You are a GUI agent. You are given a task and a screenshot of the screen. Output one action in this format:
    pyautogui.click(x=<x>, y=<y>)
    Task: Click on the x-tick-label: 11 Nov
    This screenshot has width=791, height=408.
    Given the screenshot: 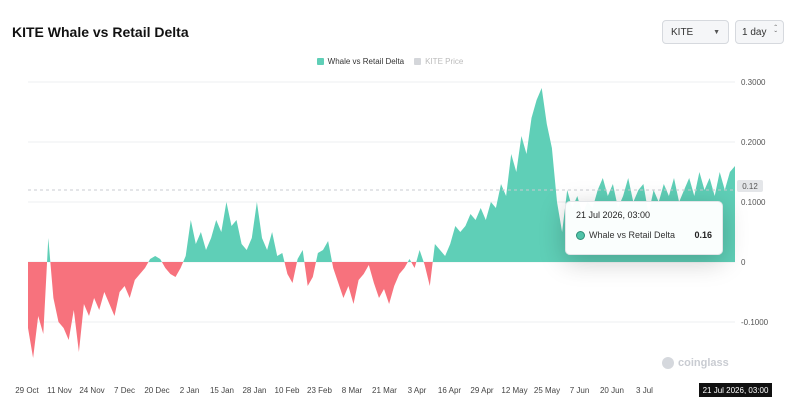 What is the action you would take?
    pyautogui.click(x=59, y=390)
    